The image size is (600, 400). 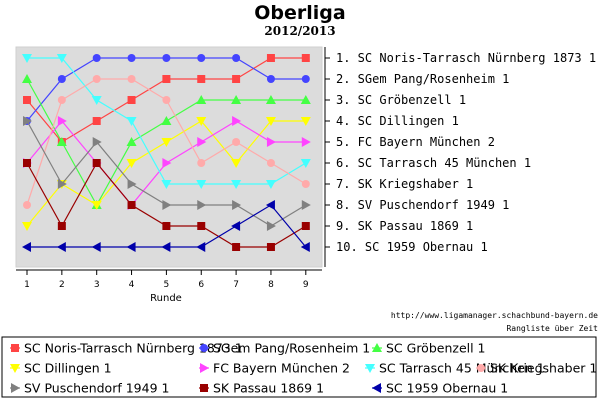 I want to click on chart-caption: Rangliste über Zeit, so click(x=552, y=328).